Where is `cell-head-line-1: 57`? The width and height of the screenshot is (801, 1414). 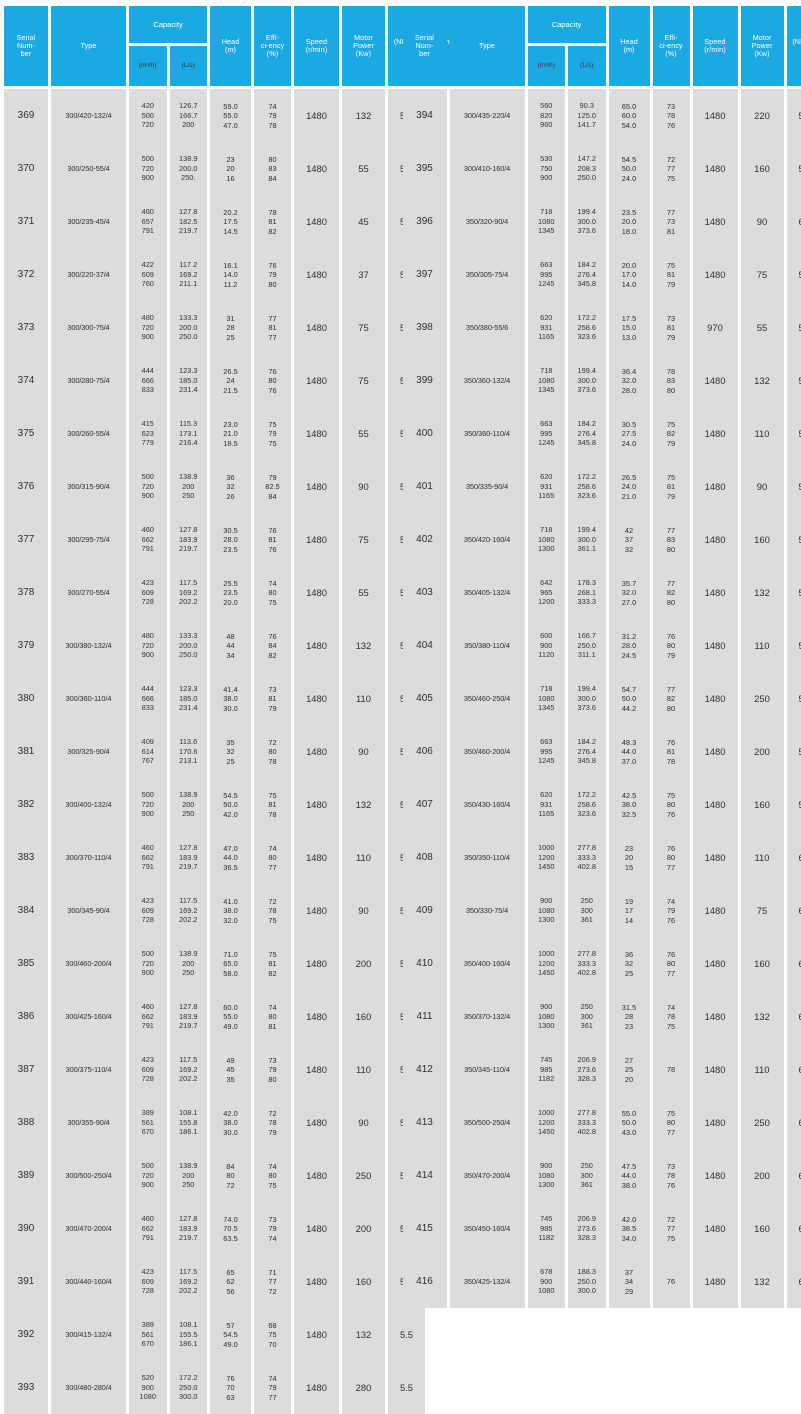 cell-head-line-1: 57 is located at coordinates (230, 1325).